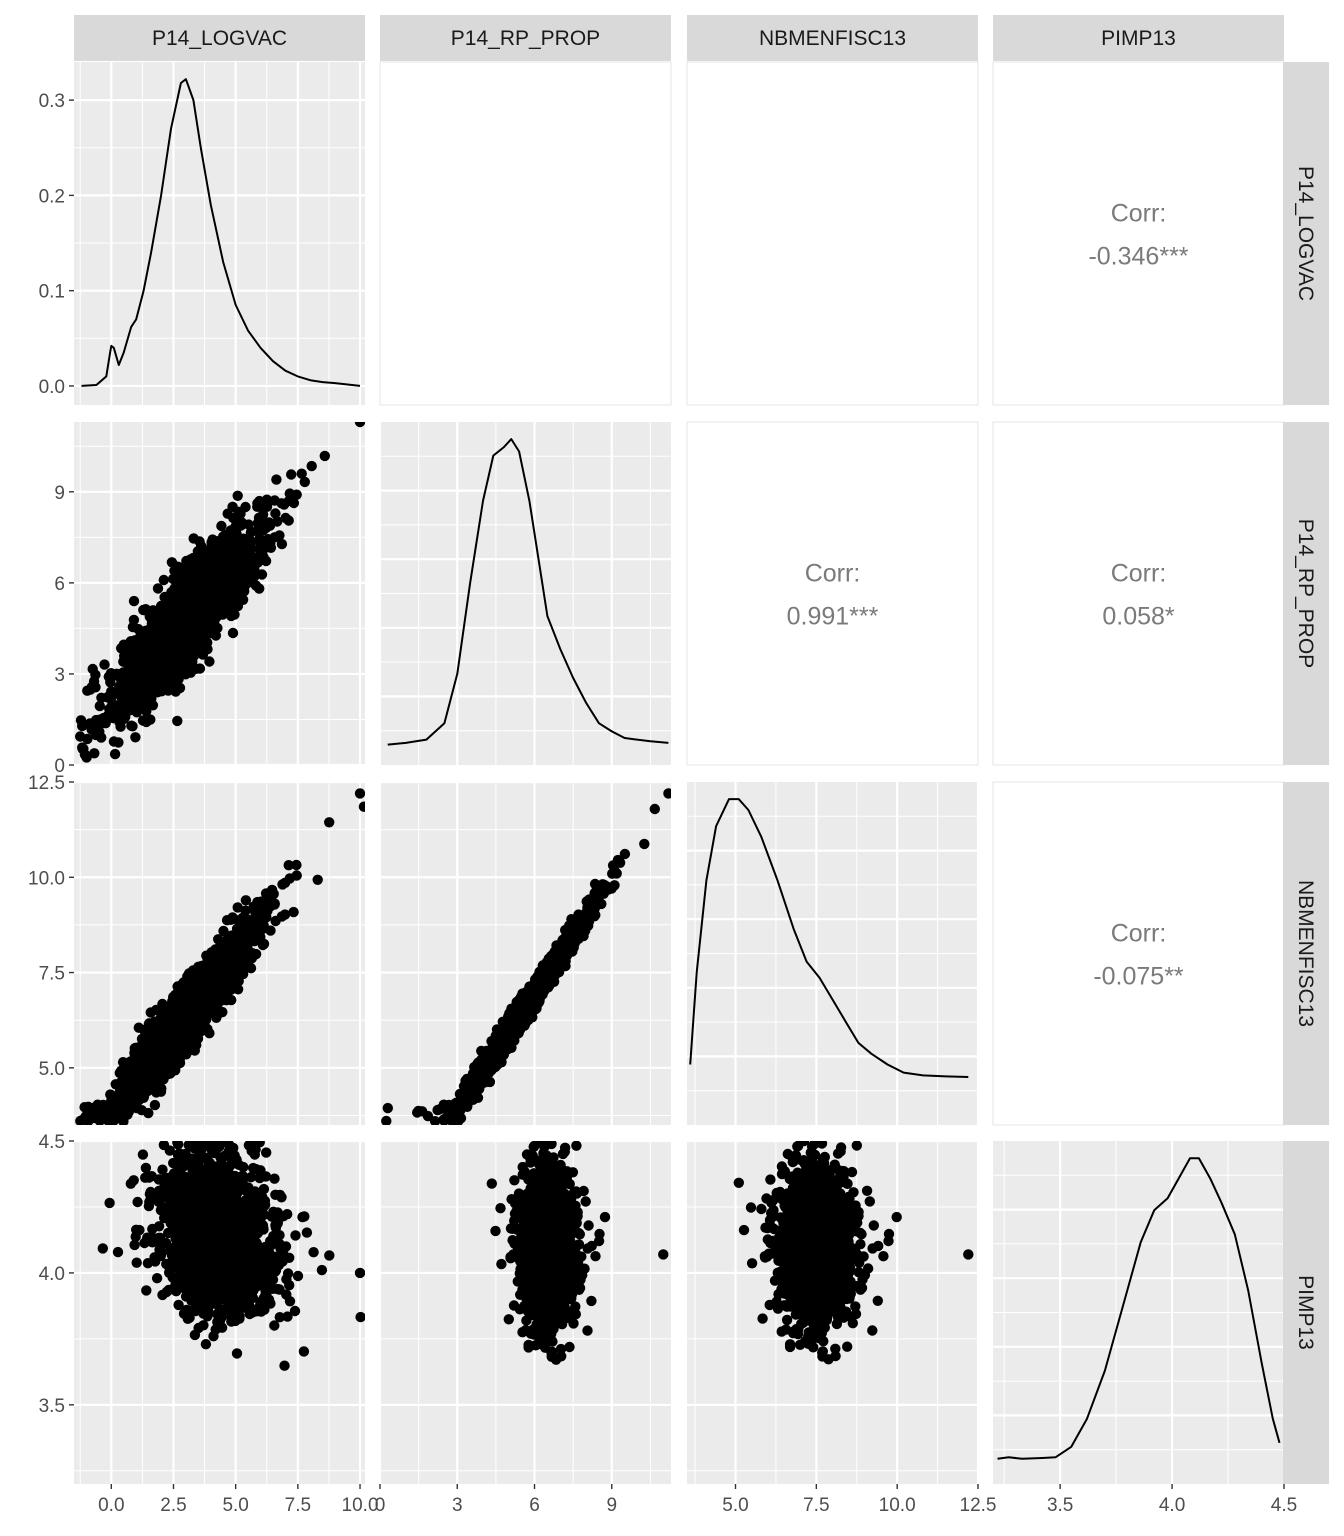 The image size is (1344, 1536). Describe the element at coordinates (496, 1500) in the screenshot. I see `x-axis-p14_rp_prop: 0 3 6 9` at that location.